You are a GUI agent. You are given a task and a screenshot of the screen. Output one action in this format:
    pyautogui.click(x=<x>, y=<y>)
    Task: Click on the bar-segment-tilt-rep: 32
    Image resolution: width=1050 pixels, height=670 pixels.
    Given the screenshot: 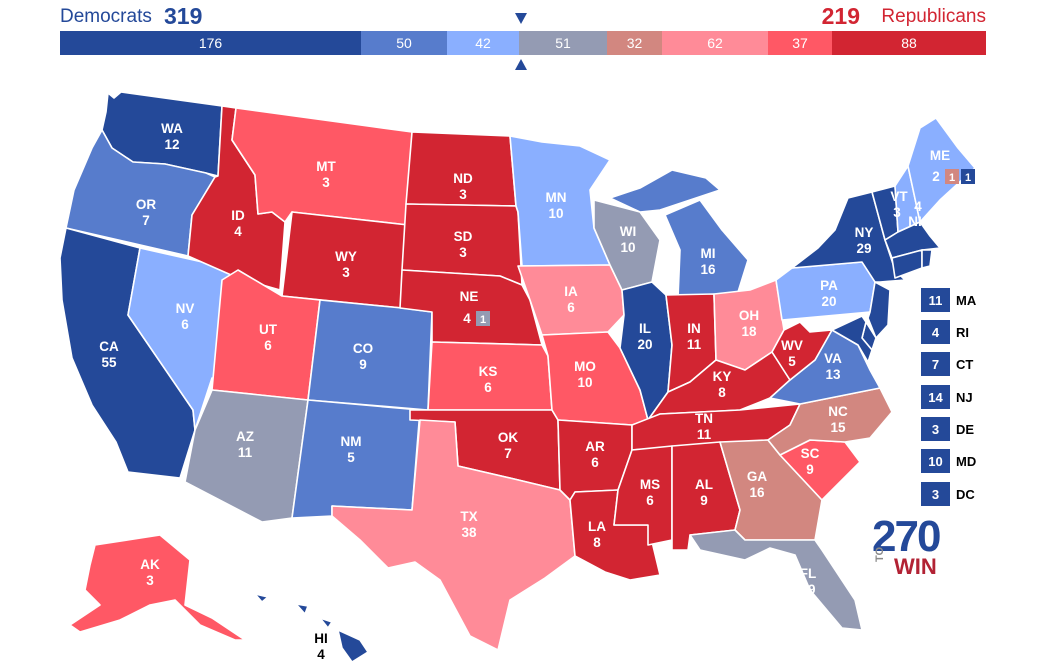 What is the action you would take?
    pyautogui.click(x=634, y=43)
    